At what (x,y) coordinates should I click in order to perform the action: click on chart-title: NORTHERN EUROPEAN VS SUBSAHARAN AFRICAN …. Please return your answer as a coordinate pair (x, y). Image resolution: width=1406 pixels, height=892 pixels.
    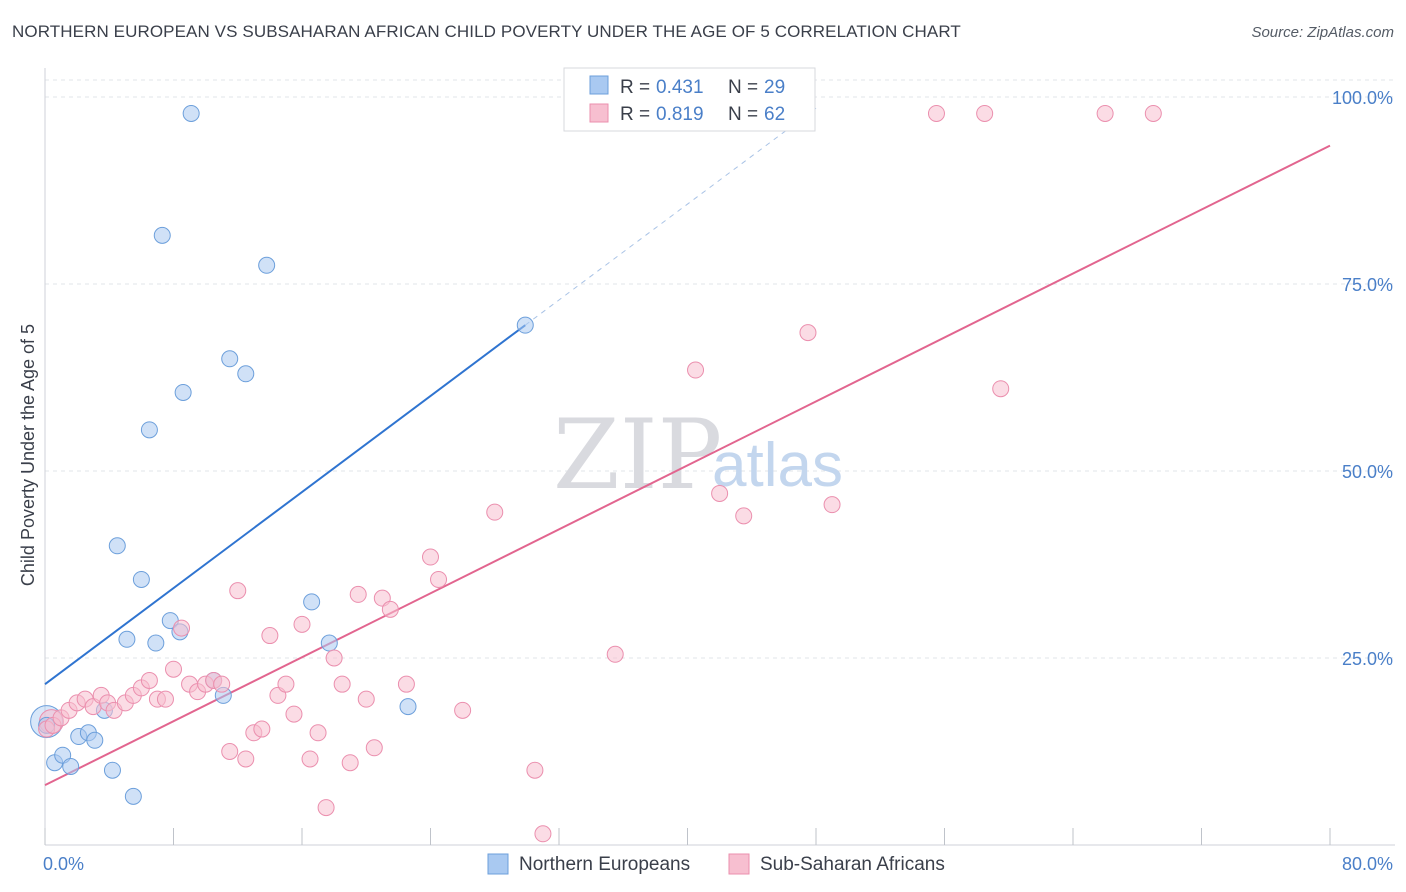
    Looking at the image, I should click on (486, 31).